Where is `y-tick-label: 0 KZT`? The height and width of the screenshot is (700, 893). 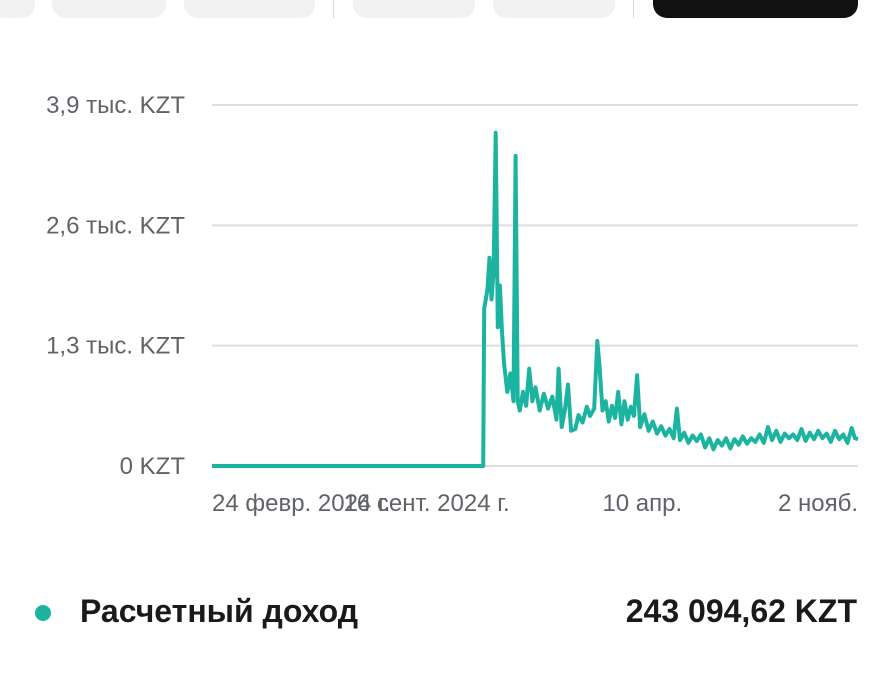 y-tick-label: 0 KZT is located at coordinates (153, 466).